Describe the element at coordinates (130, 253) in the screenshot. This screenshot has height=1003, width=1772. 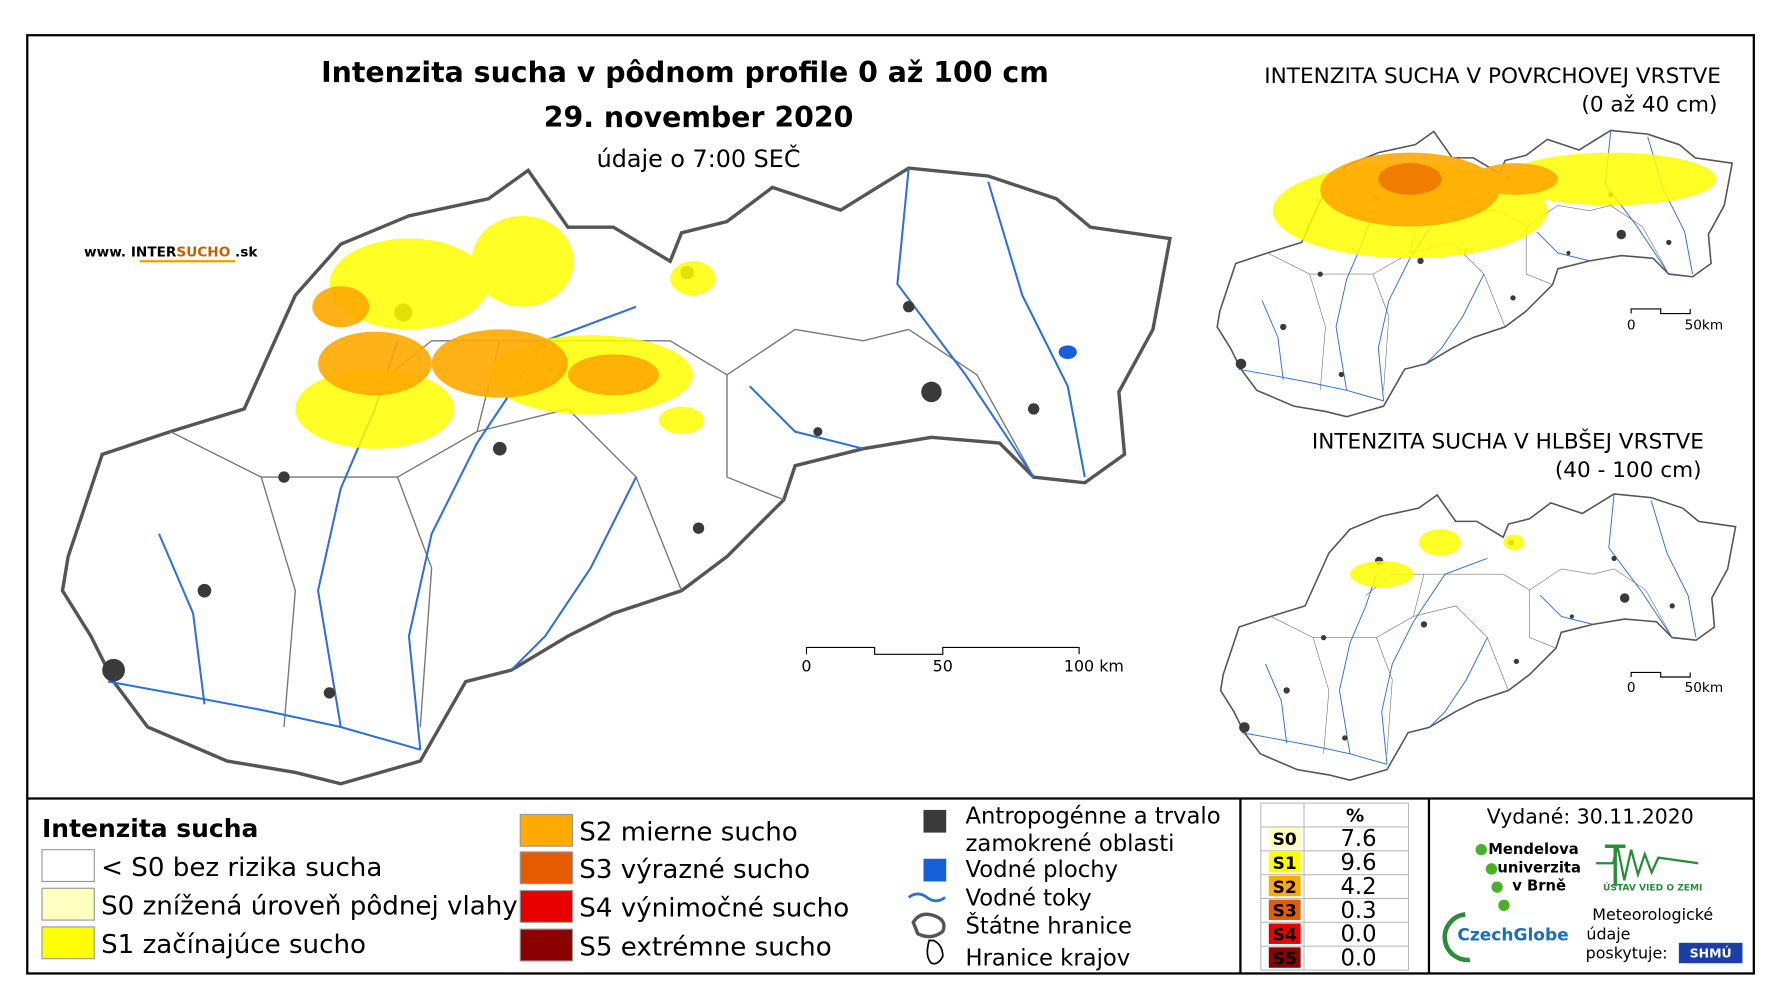
I see `website-part: www. INTER` at that location.